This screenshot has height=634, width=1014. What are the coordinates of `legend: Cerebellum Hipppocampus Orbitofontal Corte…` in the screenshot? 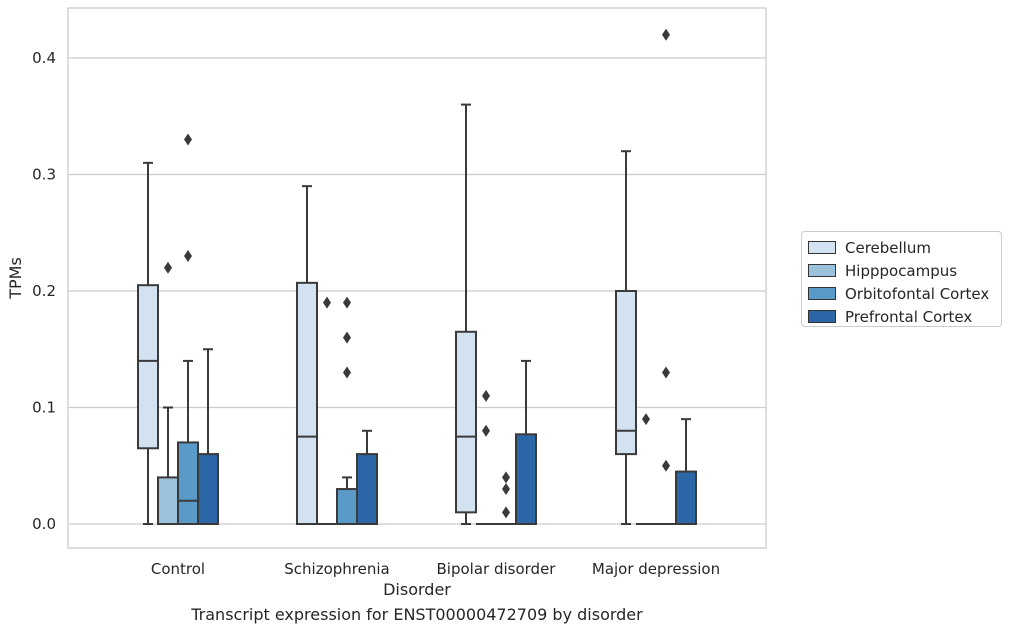 It's located at (901, 279).